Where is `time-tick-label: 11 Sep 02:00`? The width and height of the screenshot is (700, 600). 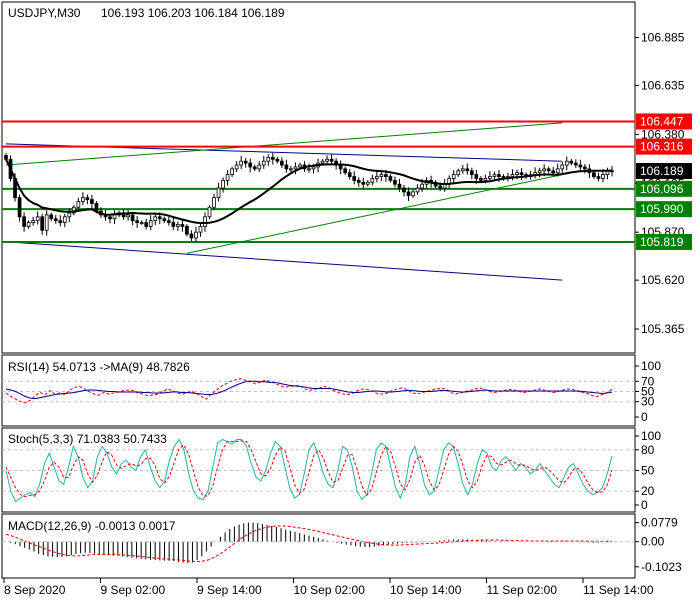
time-tick-label: 11 Sep 02:00 is located at coordinates (522, 590).